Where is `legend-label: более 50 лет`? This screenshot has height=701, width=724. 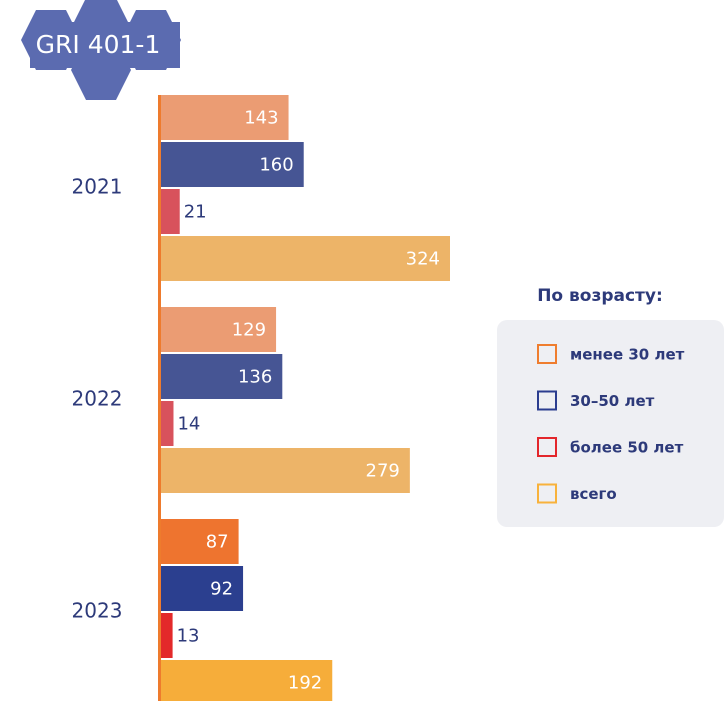
legend-label: более 50 лет is located at coordinates (627, 448).